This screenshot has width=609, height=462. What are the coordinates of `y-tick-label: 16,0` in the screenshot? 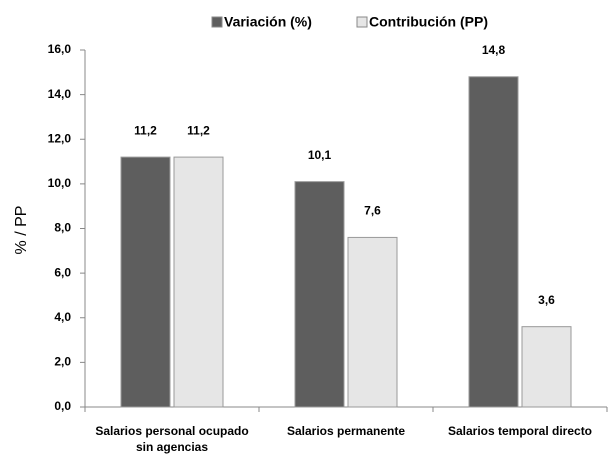 It's located at (60, 49).